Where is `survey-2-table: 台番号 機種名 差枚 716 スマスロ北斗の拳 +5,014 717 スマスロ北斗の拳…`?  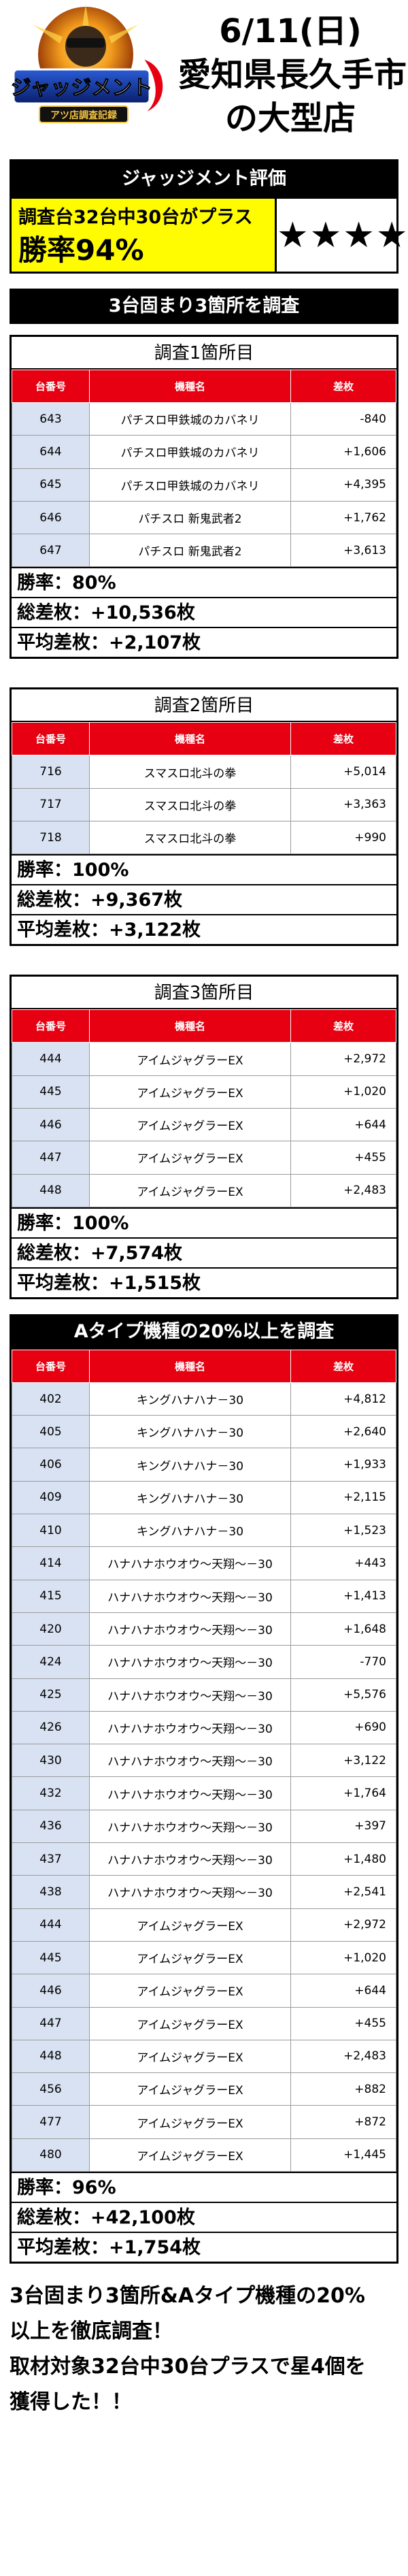
survey-2-table: 台番号 機種名 差枚 716 スマスロ北斗の拳 +5,014 717 スマスロ北斗の拳… is located at coordinates (204, 788).